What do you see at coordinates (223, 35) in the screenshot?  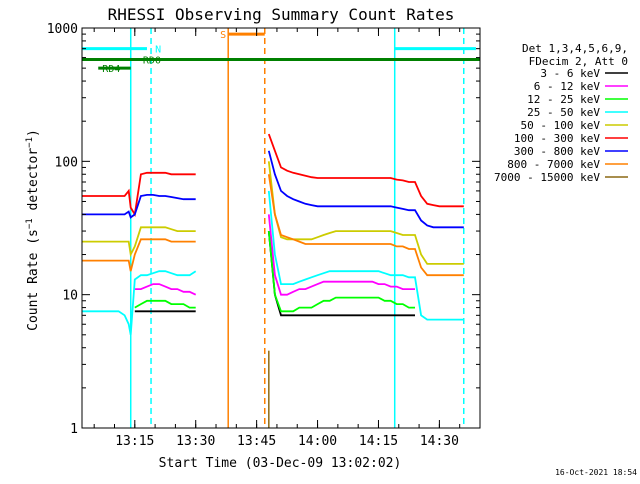 I see `flag-label-s: S` at bounding box center [223, 35].